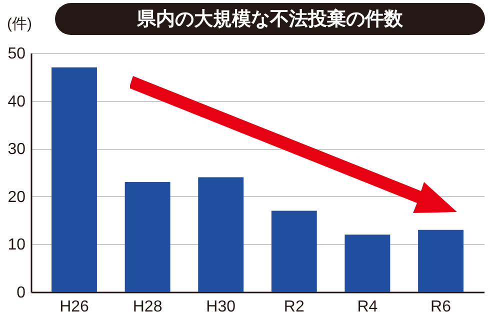 This screenshot has width=500, height=321. I want to click on x-tick-label: H28, so click(147, 307).